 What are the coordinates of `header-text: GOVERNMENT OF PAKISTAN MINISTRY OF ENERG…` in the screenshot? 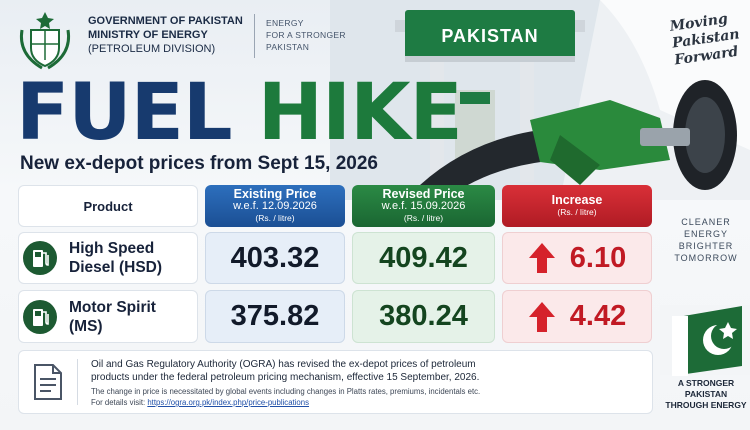 It's located at (165, 35).